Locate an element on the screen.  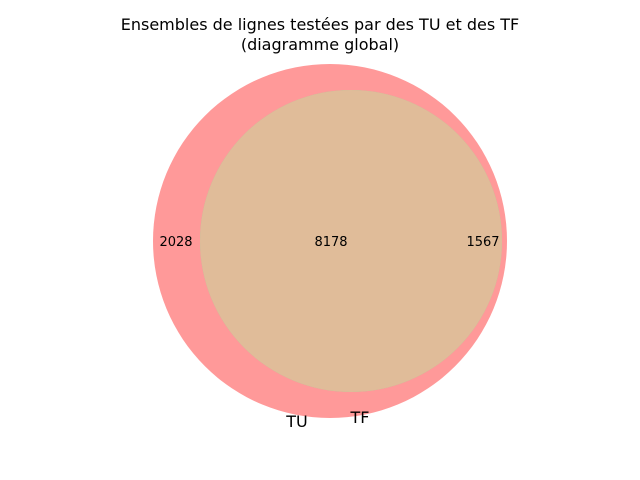
tf-only-count: 1567 is located at coordinates (482, 242).